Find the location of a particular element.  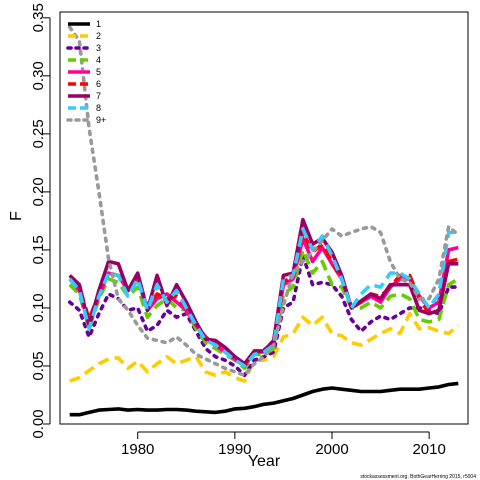

x-axis: 1980 1990 2000 2010 is located at coordinates (283, 444).